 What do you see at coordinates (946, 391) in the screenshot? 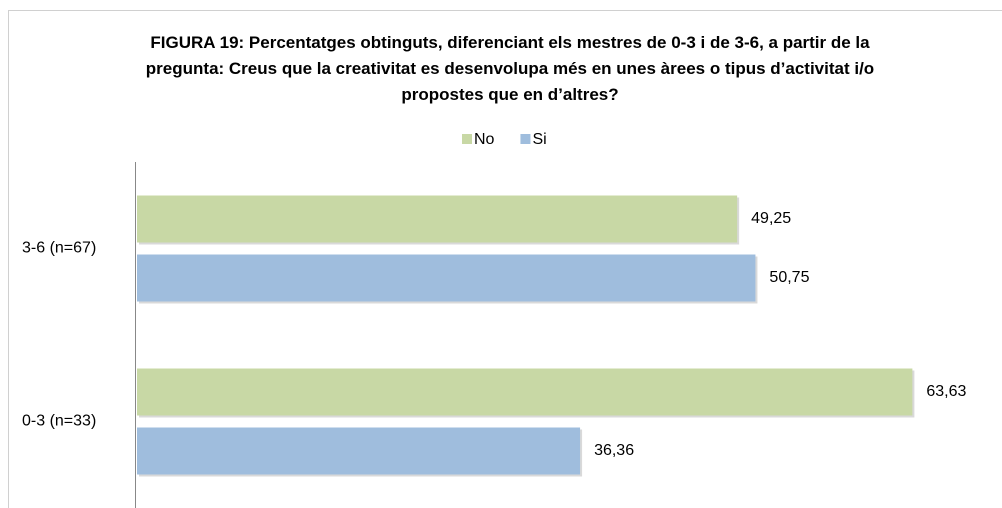
I see `data-label: 63,63` at bounding box center [946, 391].